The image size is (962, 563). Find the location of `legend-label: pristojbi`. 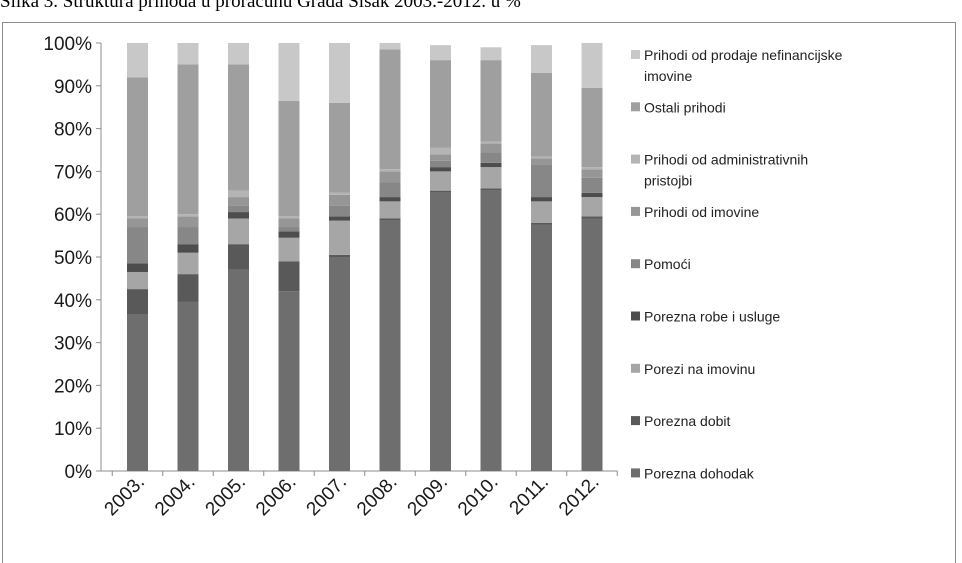

legend-label: pristojbi is located at coordinates (668, 181).